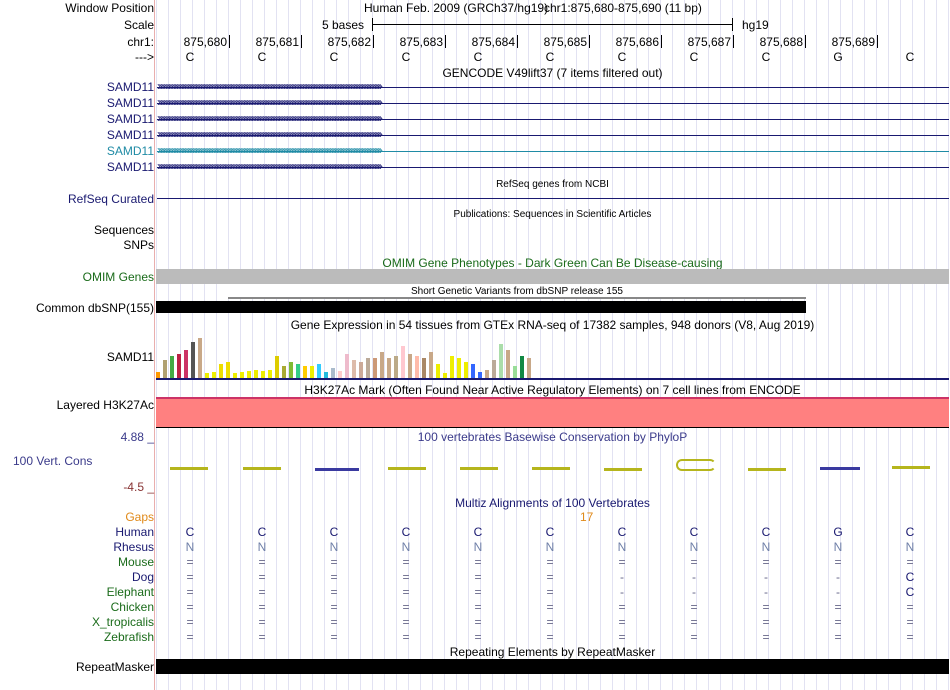 This screenshot has width=950, height=690. I want to click on multiz-species-label: Mouse, so click(135, 562).